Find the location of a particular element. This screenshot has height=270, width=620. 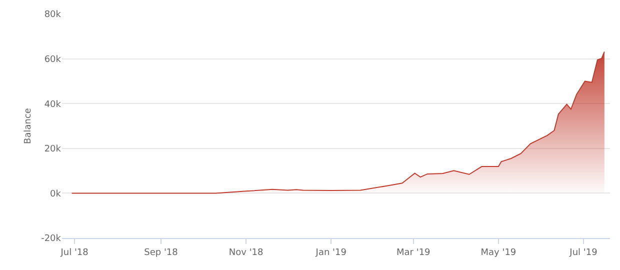

x-tick-label: Jul '18 is located at coordinates (74, 253).